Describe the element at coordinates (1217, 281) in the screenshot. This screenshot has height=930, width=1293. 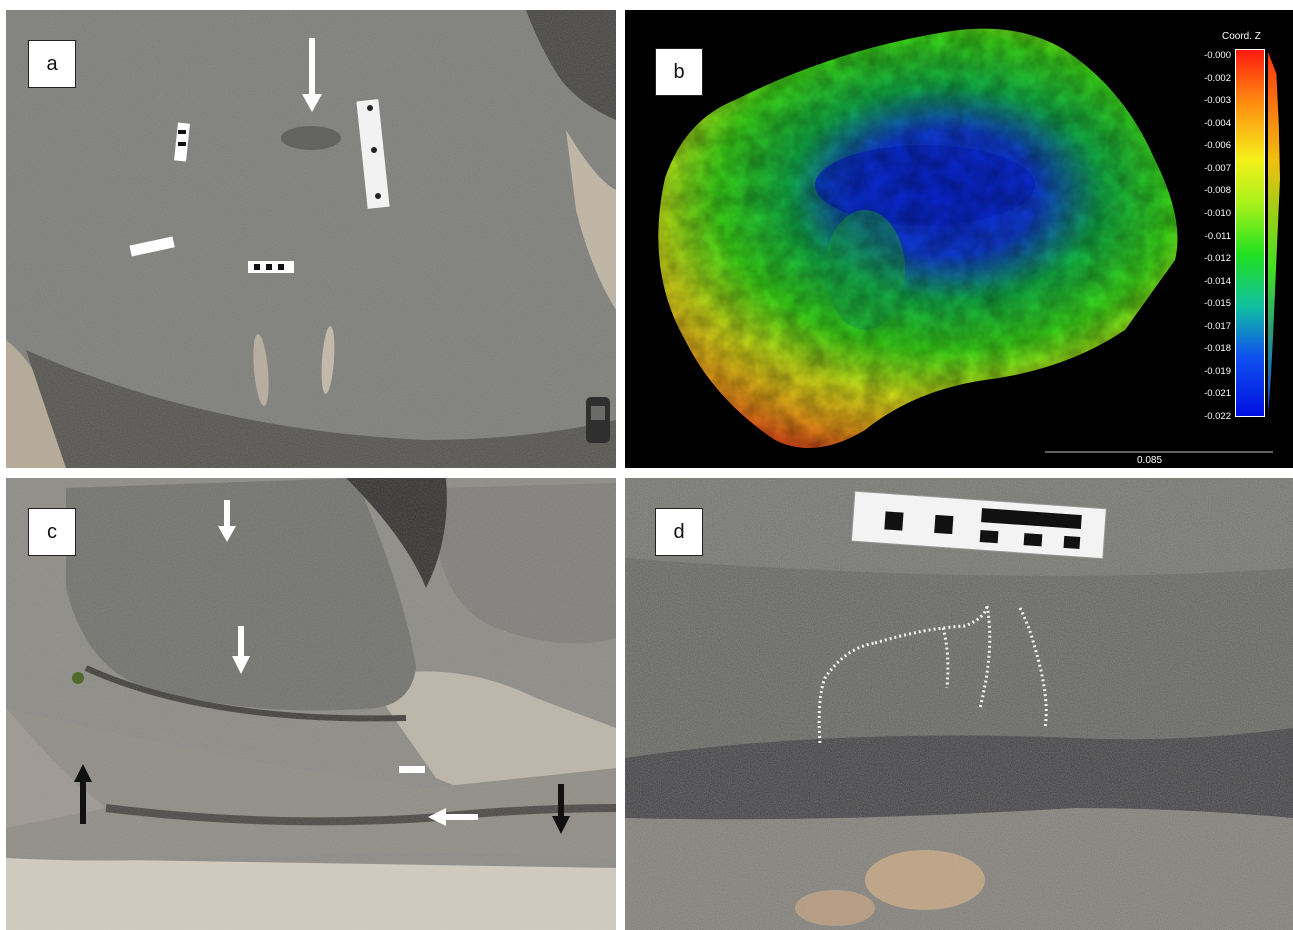
I see `colorbar-tick-label: -0.014` at that location.